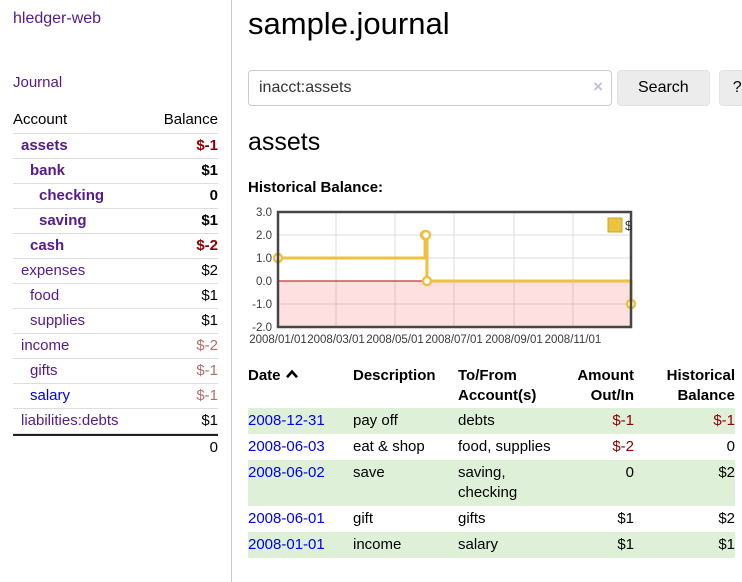 The height and width of the screenshot is (582, 742). I want to click on account-heading: assets, so click(284, 142).